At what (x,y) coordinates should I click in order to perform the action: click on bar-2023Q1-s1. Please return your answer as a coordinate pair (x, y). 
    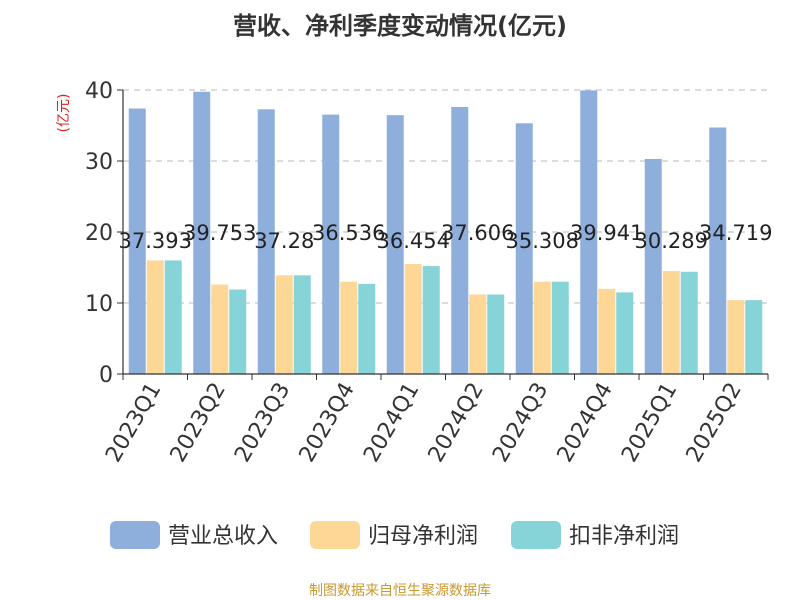
    Looking at the image, I should click on (155, 317).